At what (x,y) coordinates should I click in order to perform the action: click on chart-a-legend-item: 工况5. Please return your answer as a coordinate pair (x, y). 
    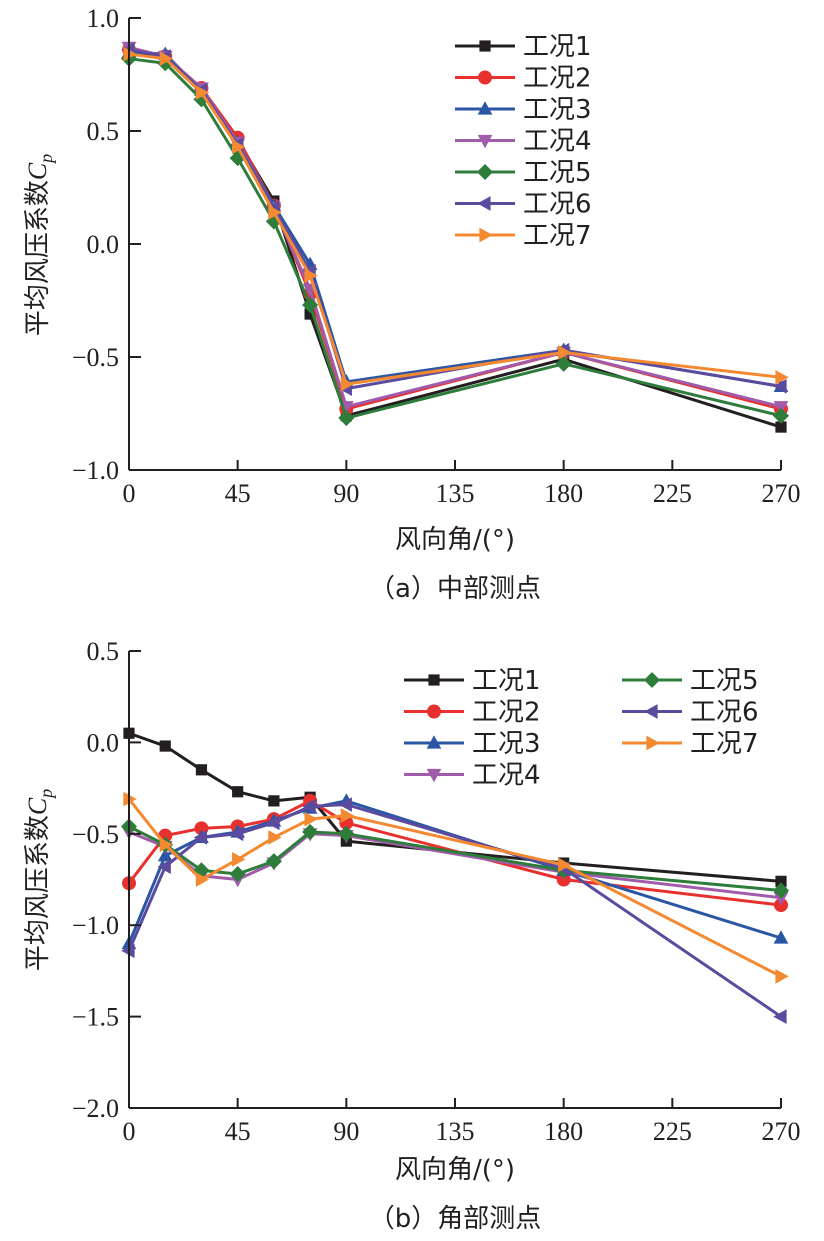
    Looking at the image, I should click on (523, 173).